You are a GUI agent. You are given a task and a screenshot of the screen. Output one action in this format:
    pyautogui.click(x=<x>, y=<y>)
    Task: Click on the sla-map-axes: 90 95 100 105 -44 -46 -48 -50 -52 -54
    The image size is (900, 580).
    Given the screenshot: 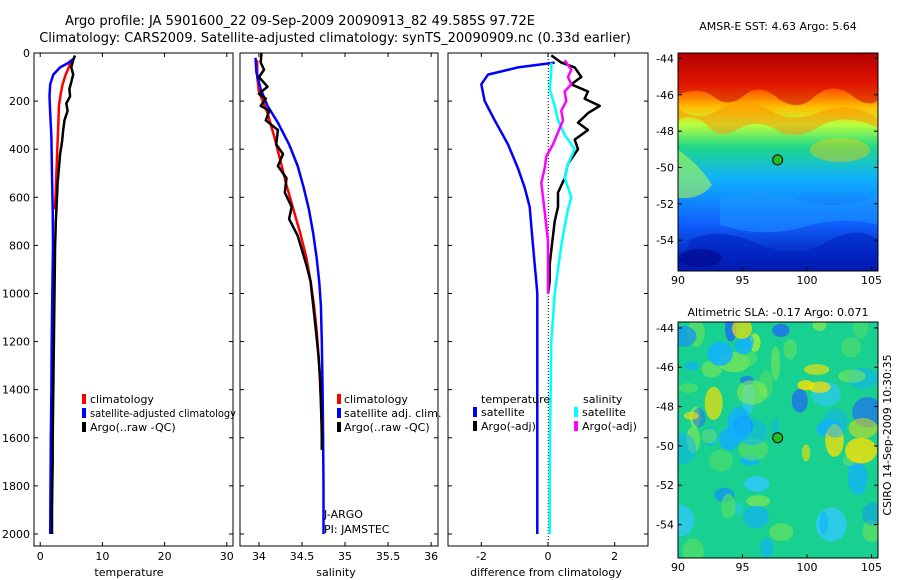 What is the action you would take?
    pyautogui.click(x=769, y=448)
    